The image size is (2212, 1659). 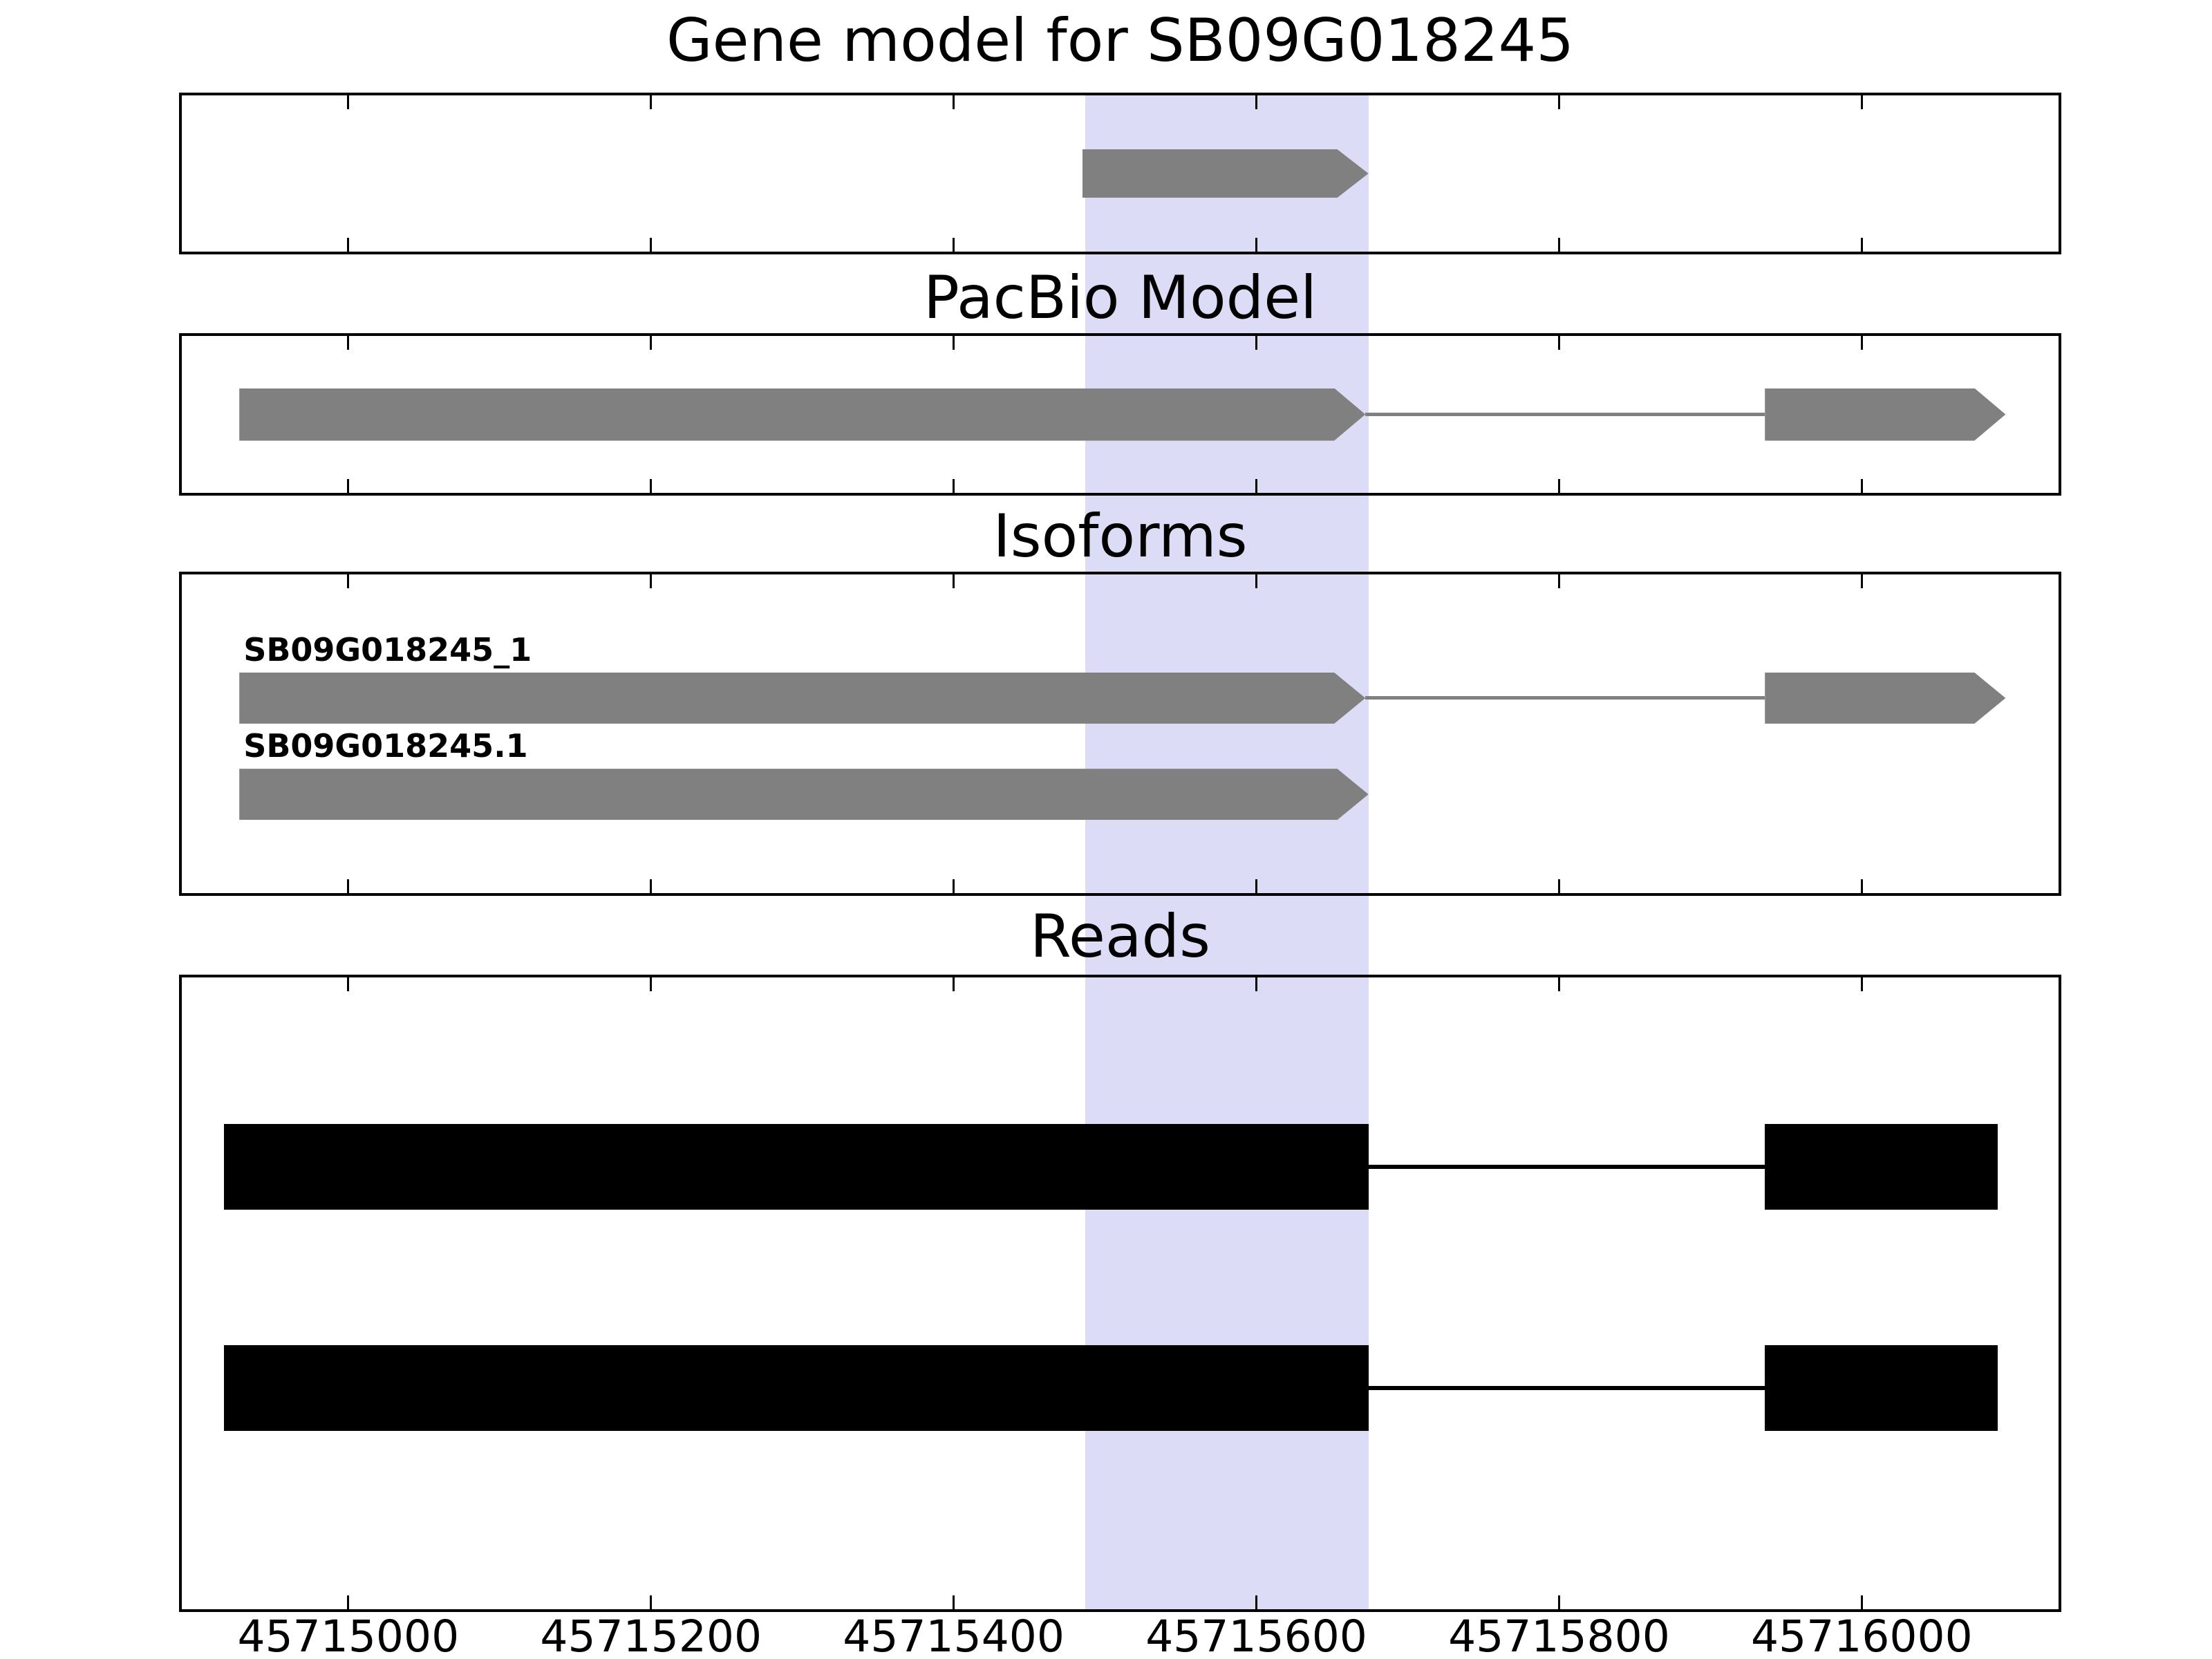 I want to click on isoform-label: SB09G018245.1, so click(x=385, y=746).